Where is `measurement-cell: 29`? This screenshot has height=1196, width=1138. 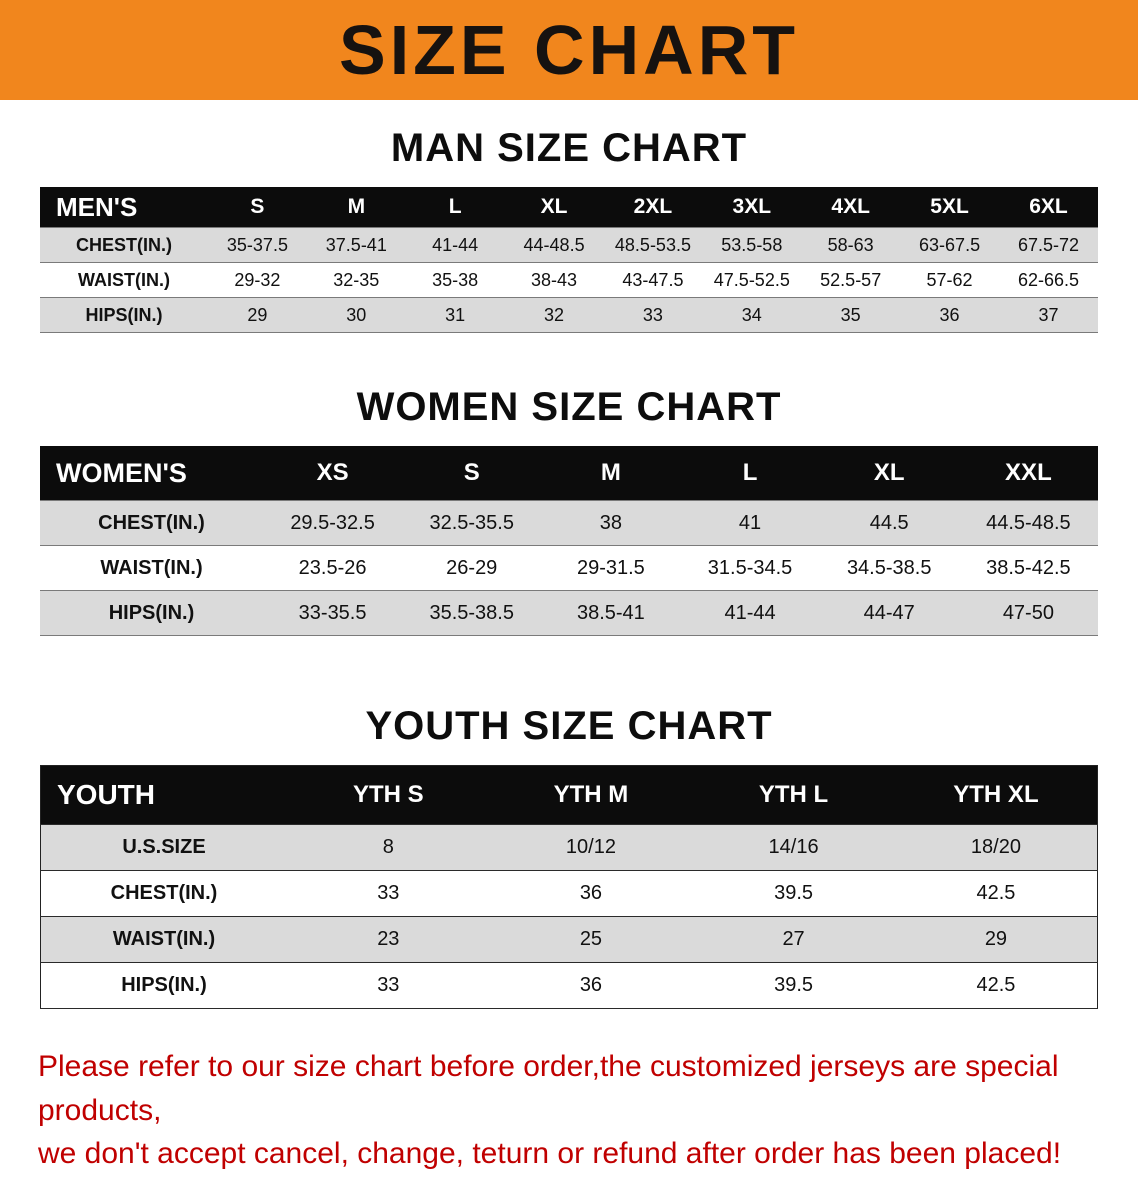
measurement-cell: 29 is located at coordinates (257, 315).